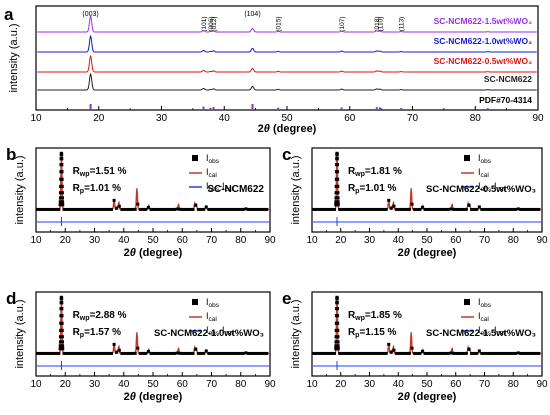  I want to click on peak-label: (110), so click(380, 24).